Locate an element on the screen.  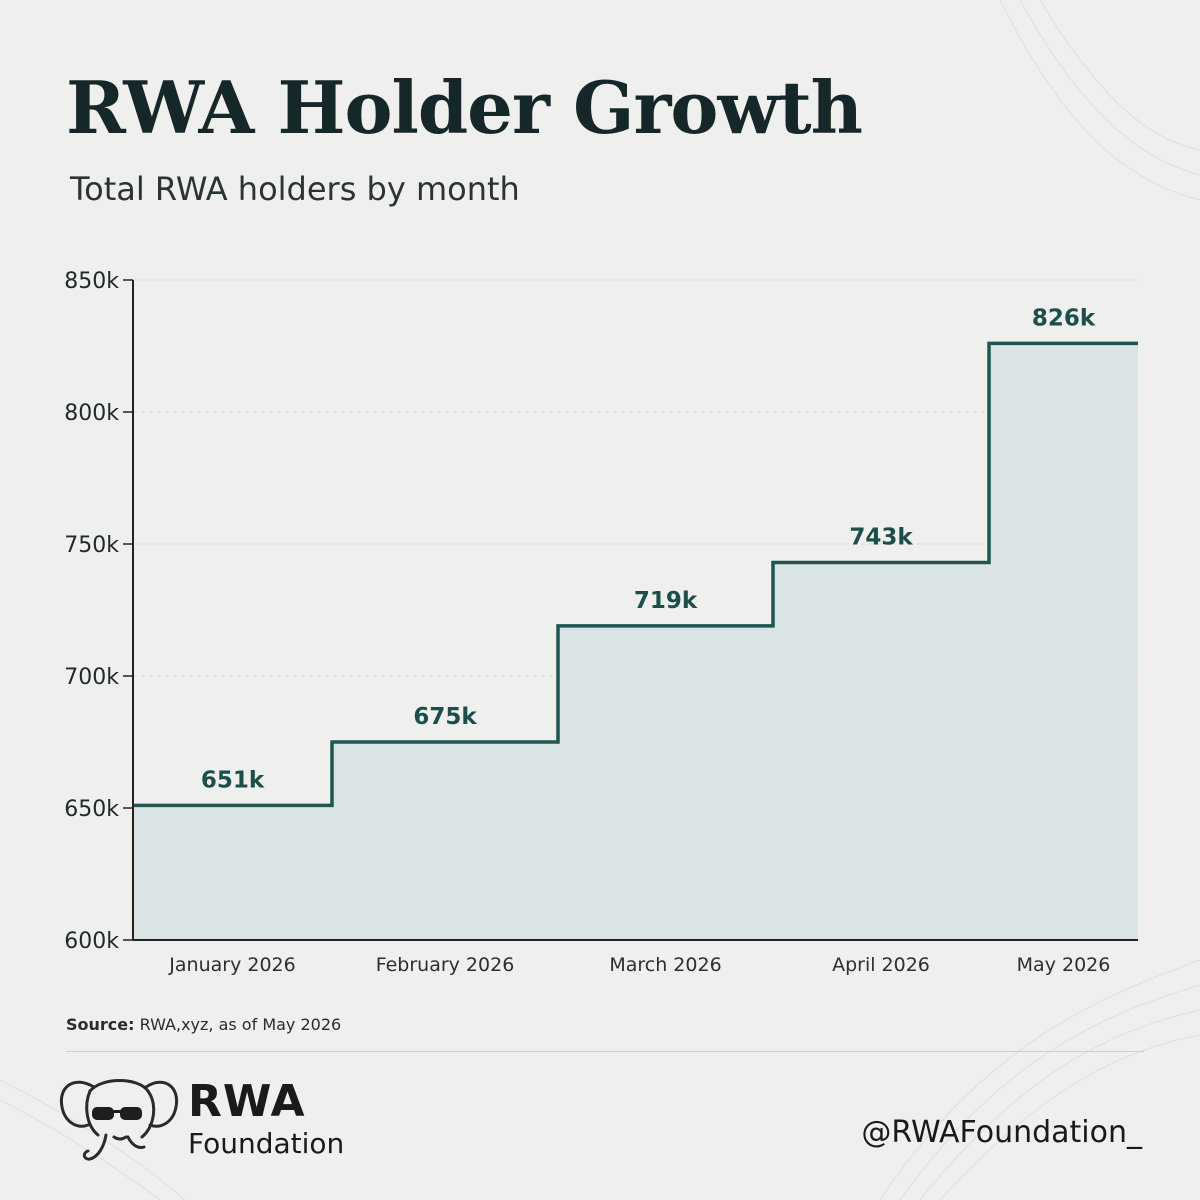
y-tick-label: 700k is located at coordinates (91, 677).